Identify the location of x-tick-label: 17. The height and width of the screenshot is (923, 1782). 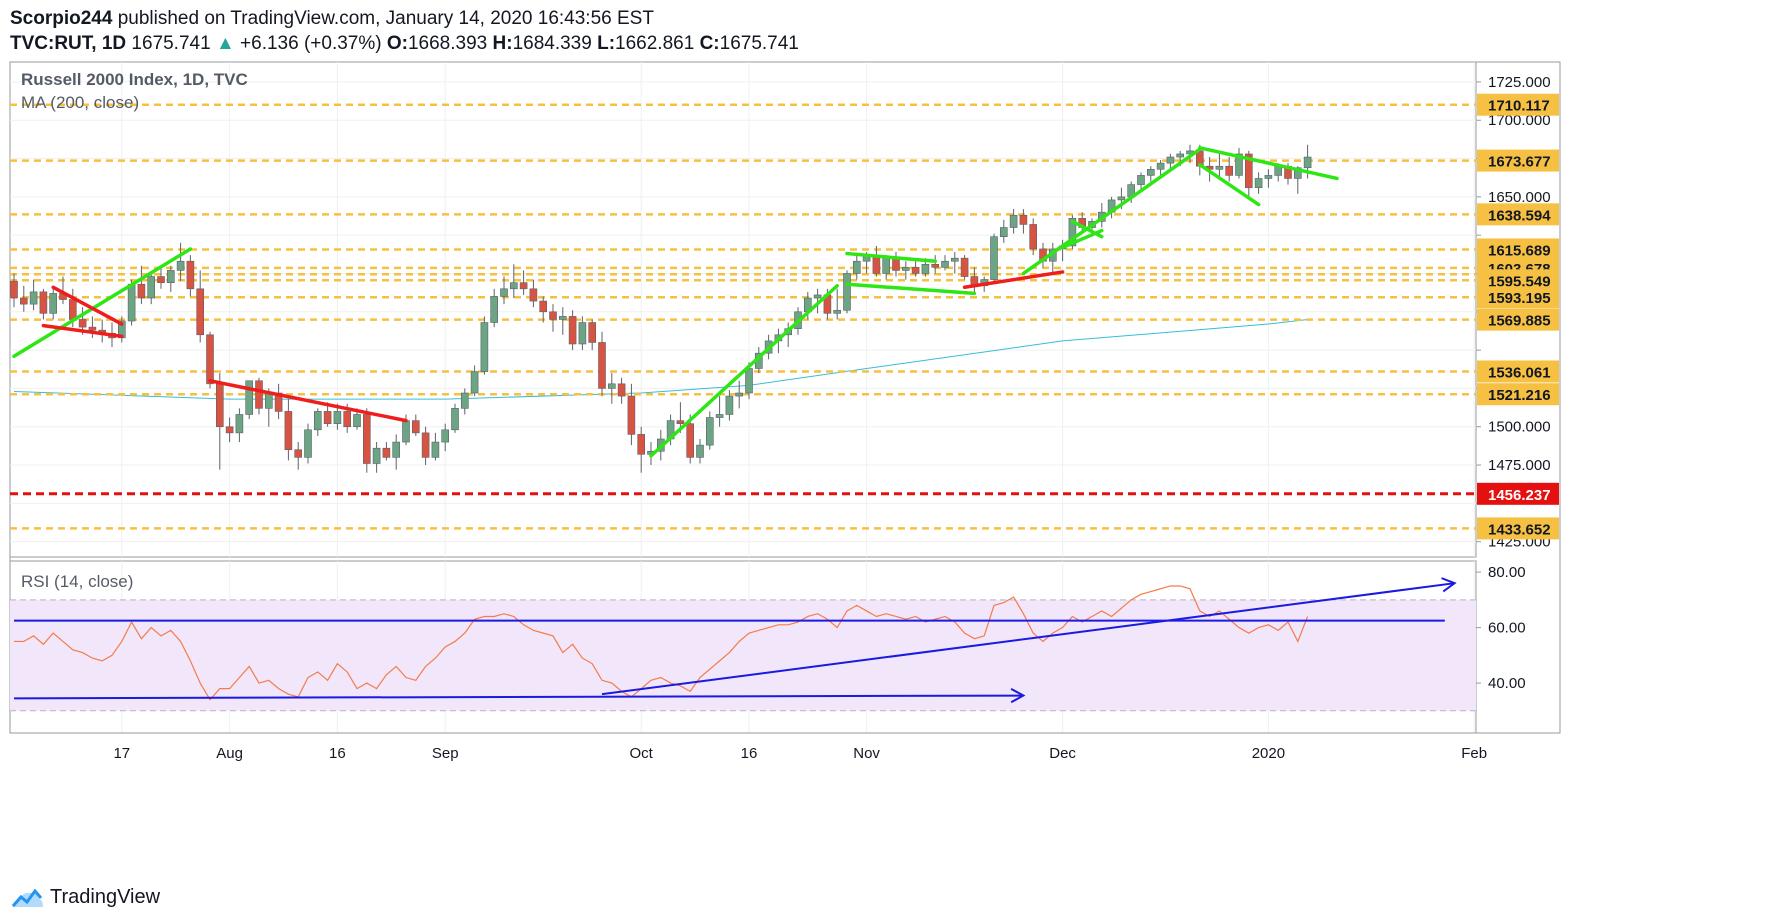
(121, 753).